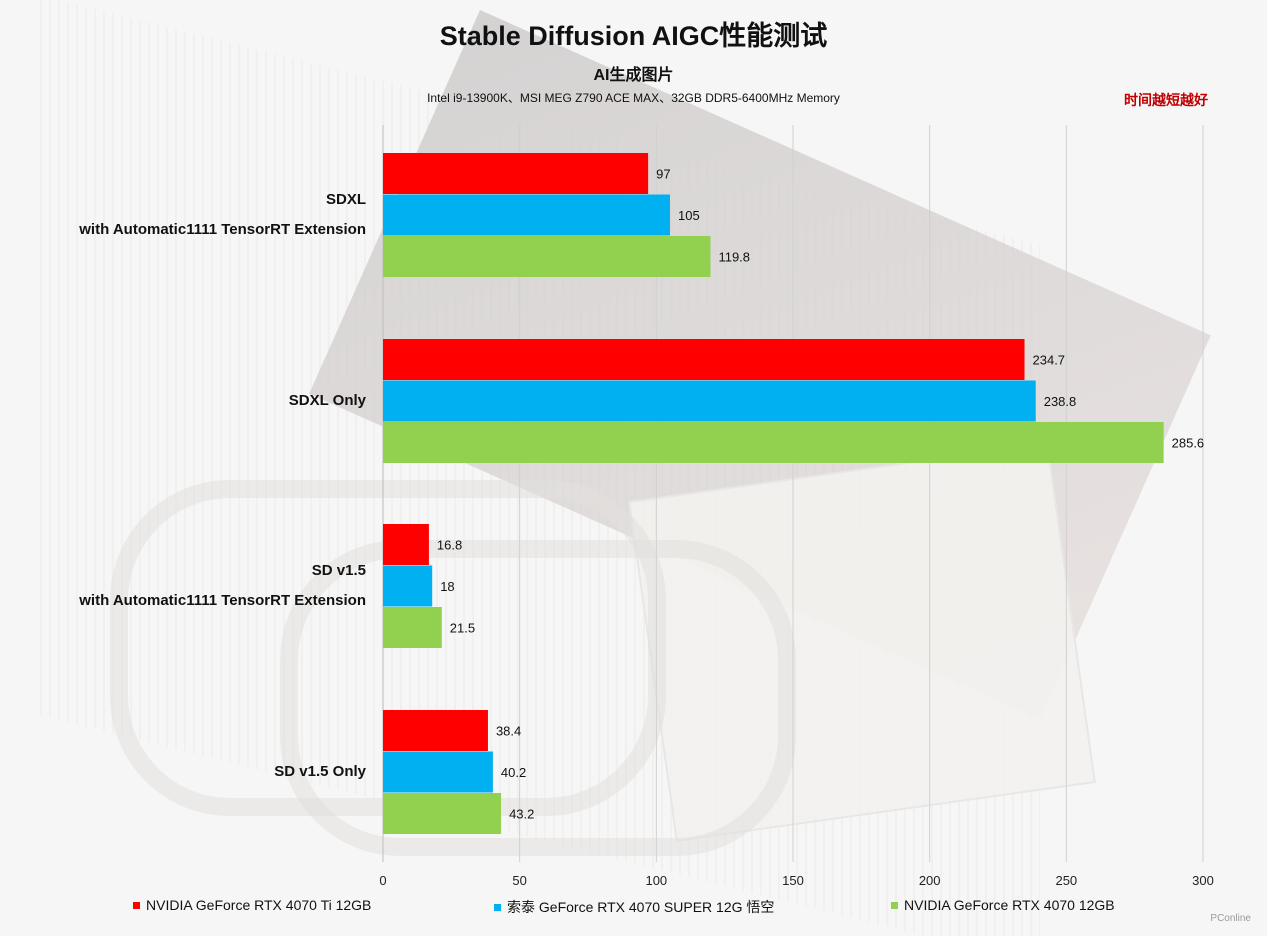  Describe the element at coordinates (1009, 905) in the screenshot. I see `legend-label: NVIDIA GeForce RTX 4070 12GB` at that location.